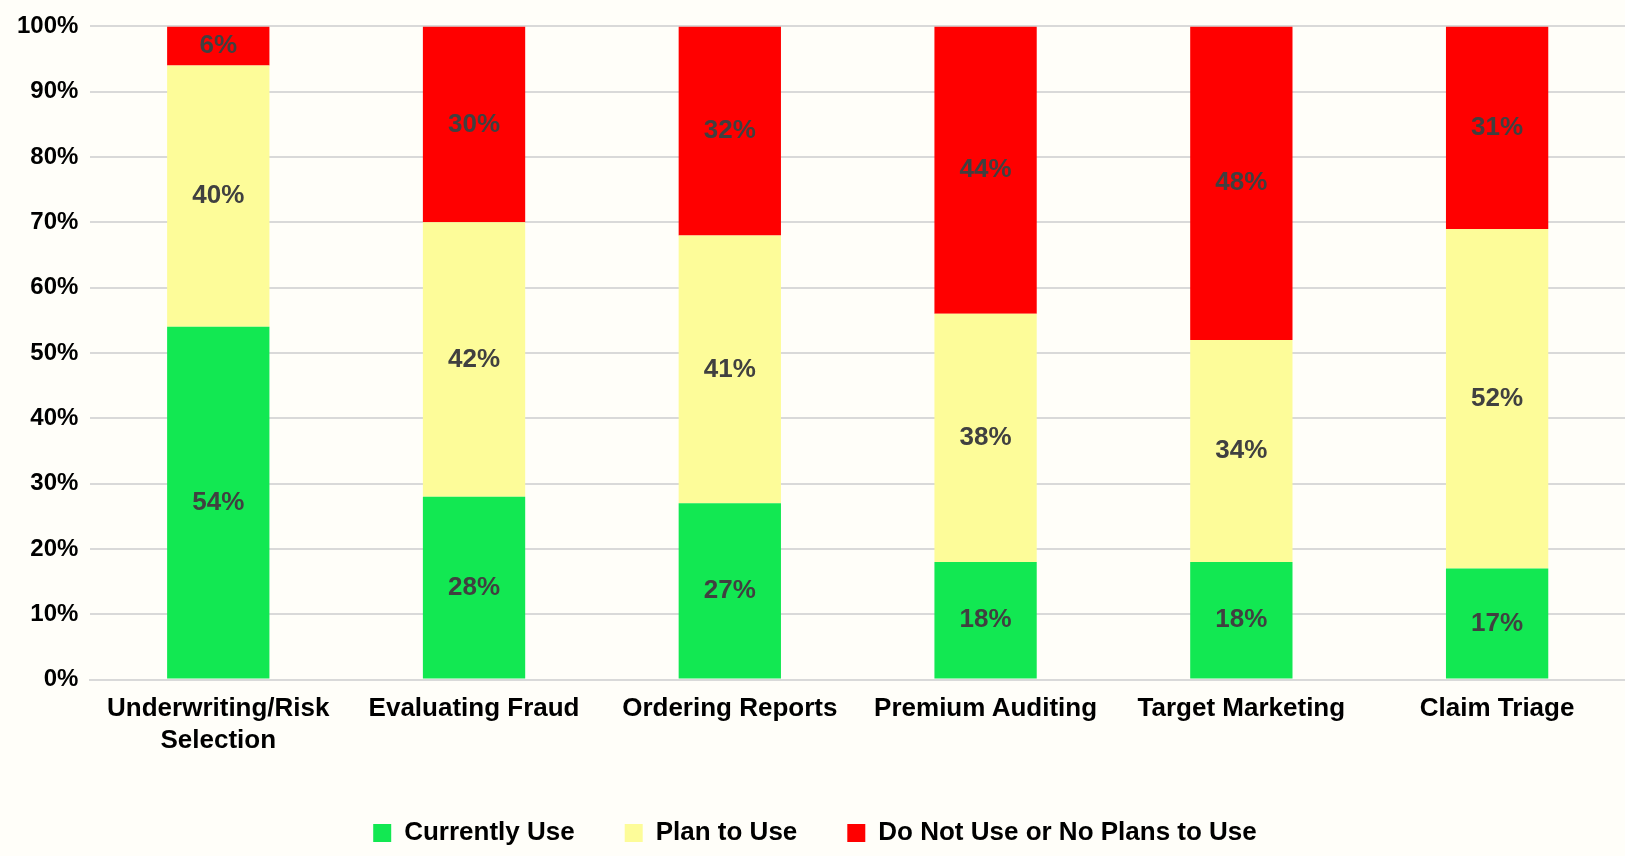 The width and height of the screenshot is (1625, 856). I want to click on data-label: 27%, so click(729, 589).